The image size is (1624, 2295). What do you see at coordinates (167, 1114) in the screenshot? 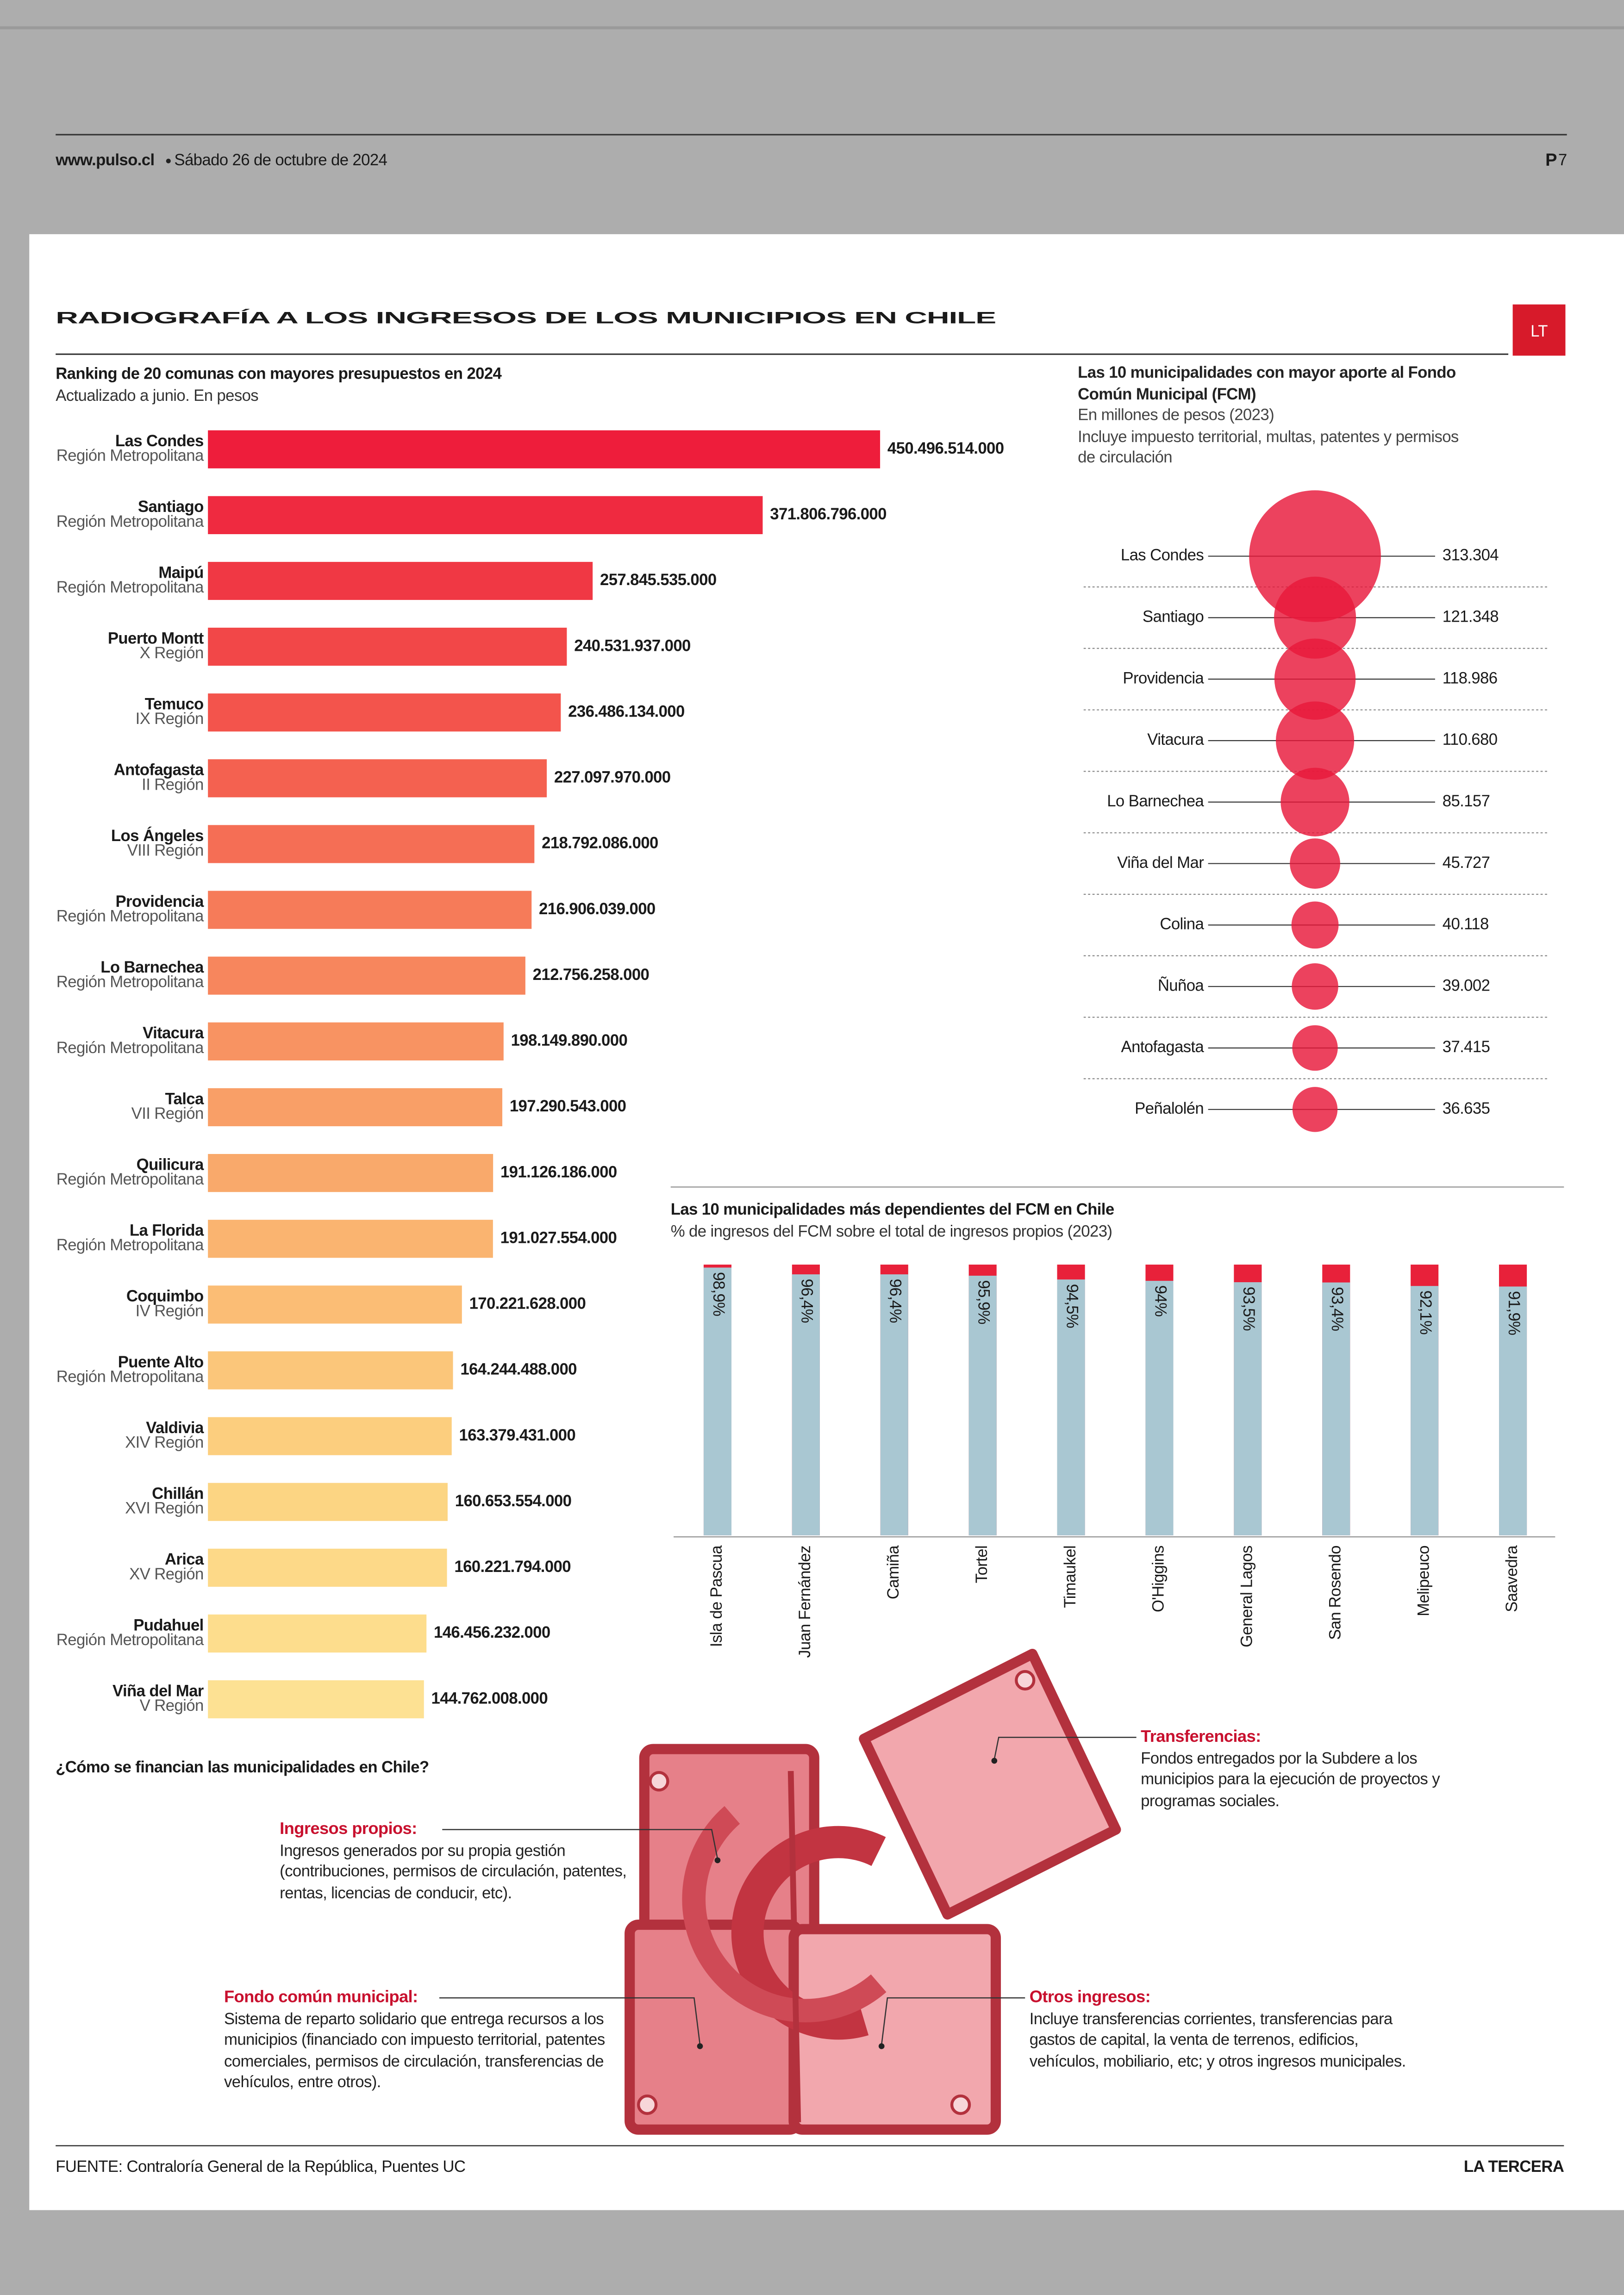
I see `region-label: VII Región` at bounding box center [167, 1114].